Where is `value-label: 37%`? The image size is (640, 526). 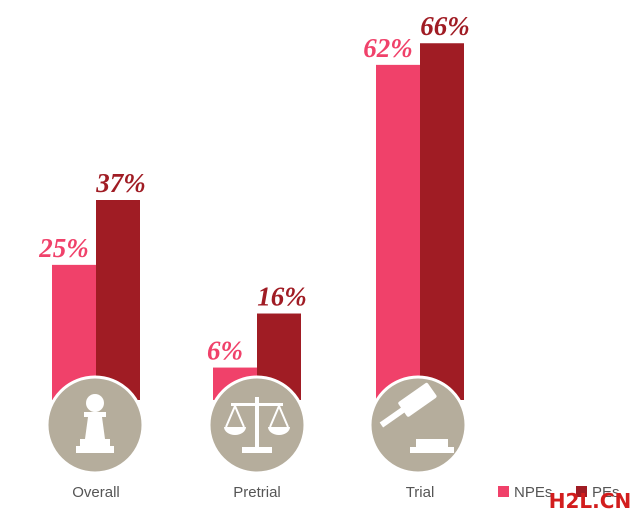
value-label: 37% is located at coordinates (120, 183).